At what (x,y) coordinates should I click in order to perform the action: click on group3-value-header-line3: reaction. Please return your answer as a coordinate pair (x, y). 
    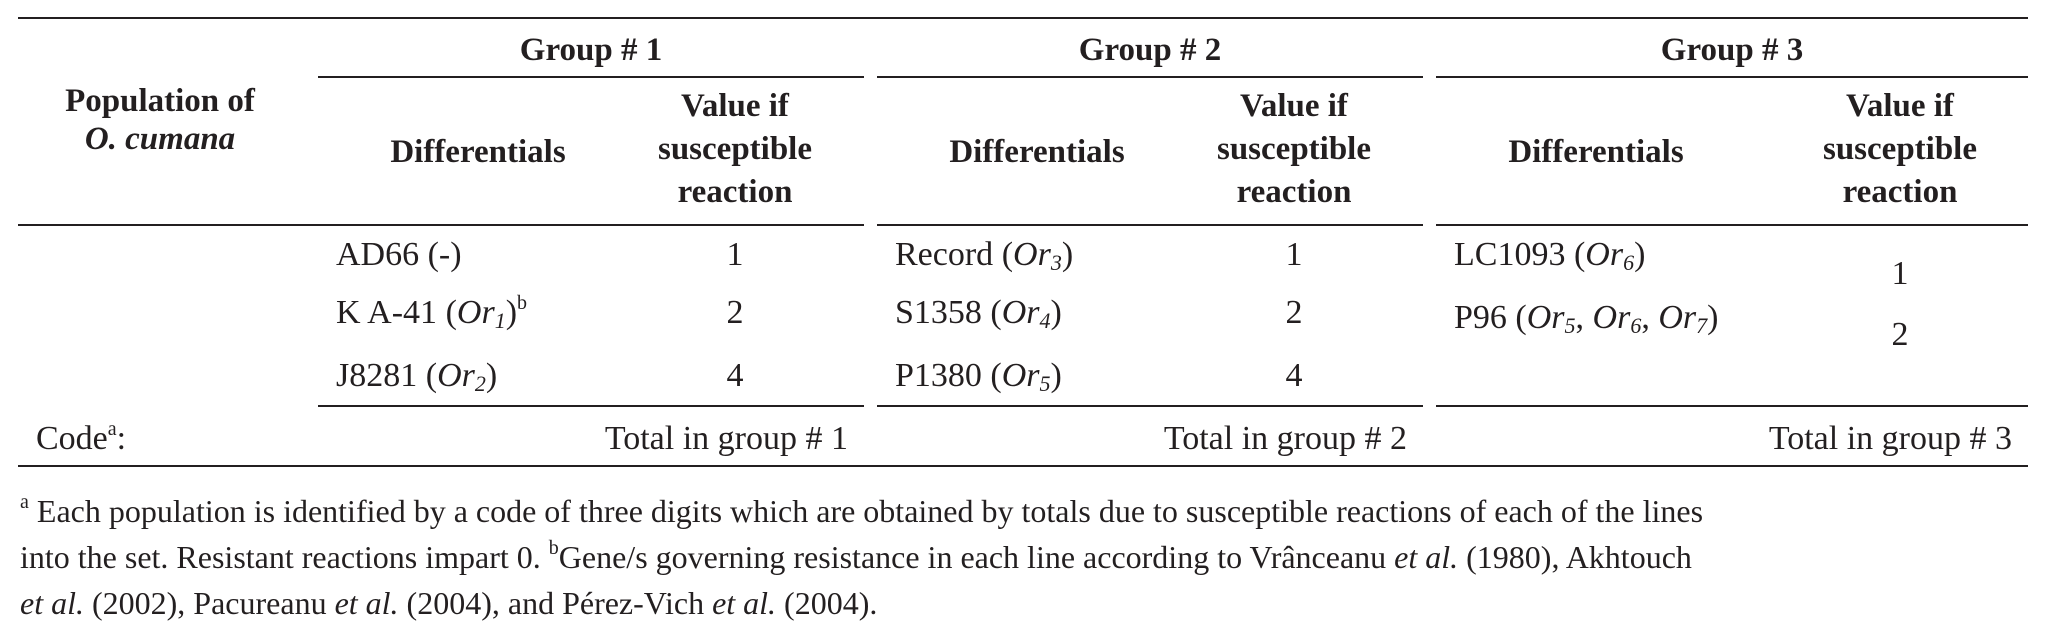
    Looking at the image, I should click on (1900, 192).